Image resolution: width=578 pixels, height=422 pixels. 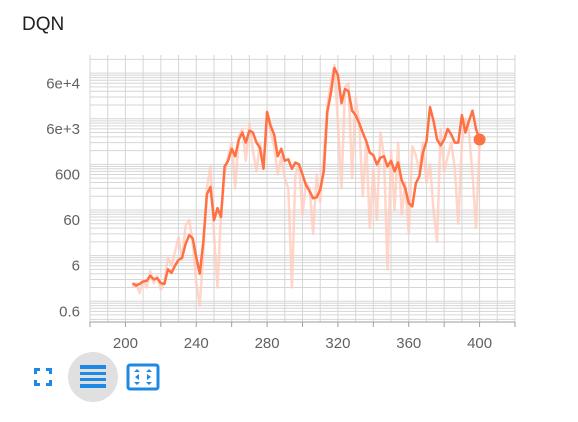 I want to click on y-tick-label: 6e+3, so click(x=63, y=129).